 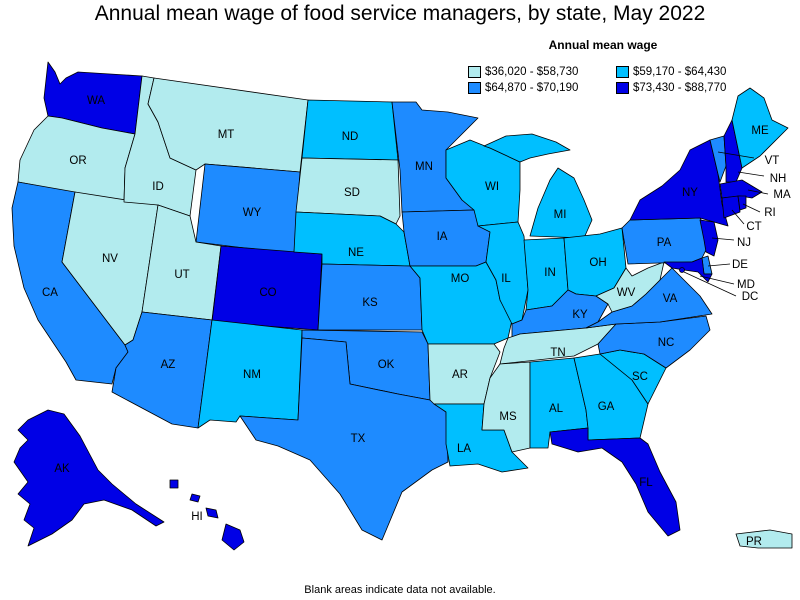 I want to click on label-nj: NJ, so click(x=744, y=243).